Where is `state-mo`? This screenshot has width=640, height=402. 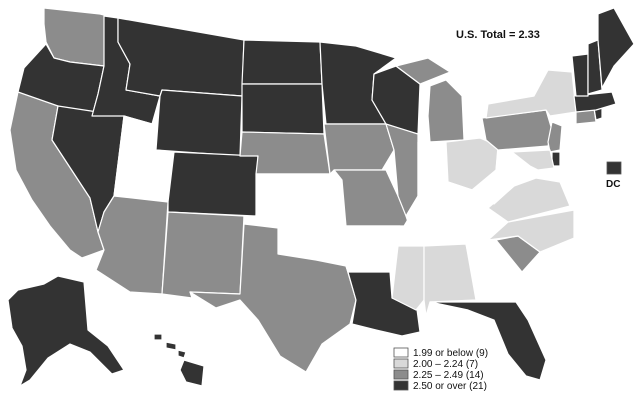 state-mo is located at coordinates (372, 198).